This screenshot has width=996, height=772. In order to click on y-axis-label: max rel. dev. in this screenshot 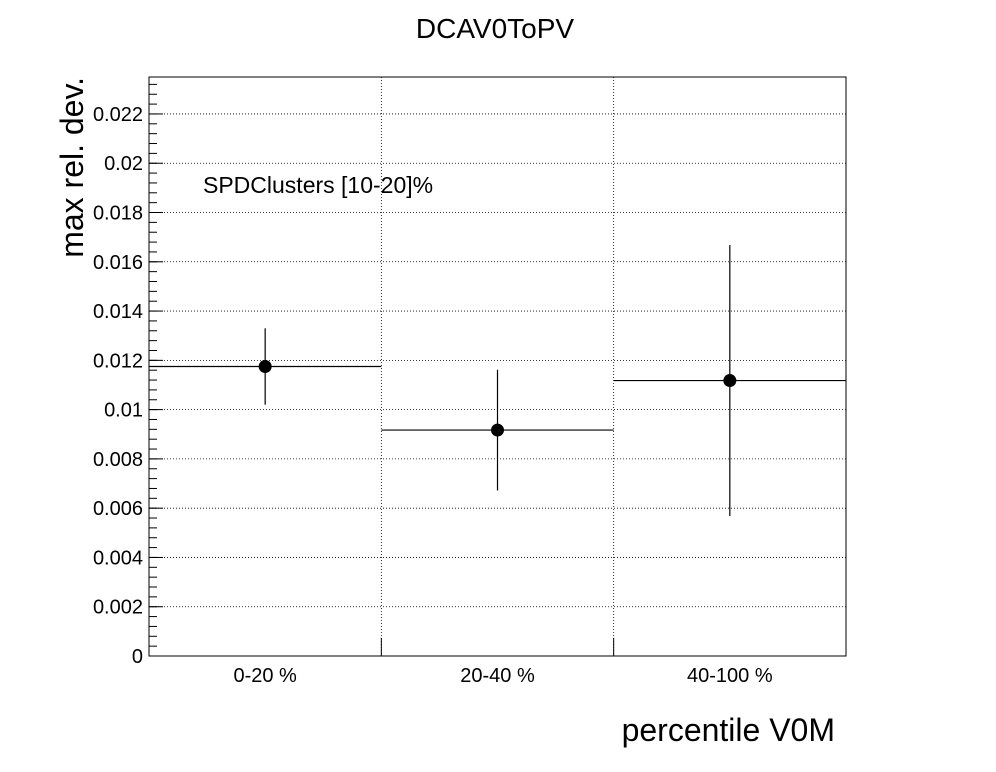, I will do `click(72, 167)`.